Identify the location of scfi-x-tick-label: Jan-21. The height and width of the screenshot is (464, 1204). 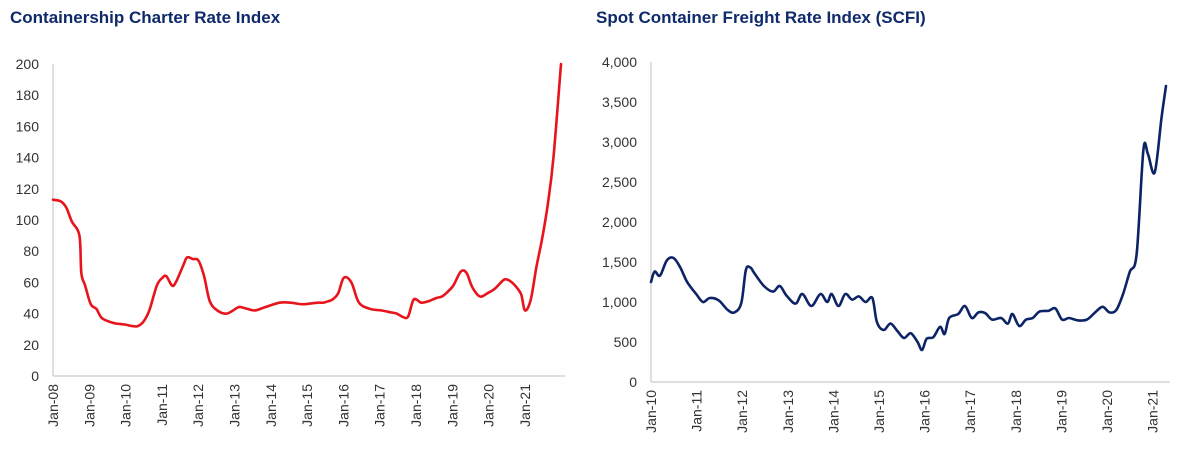
(1153, 411).